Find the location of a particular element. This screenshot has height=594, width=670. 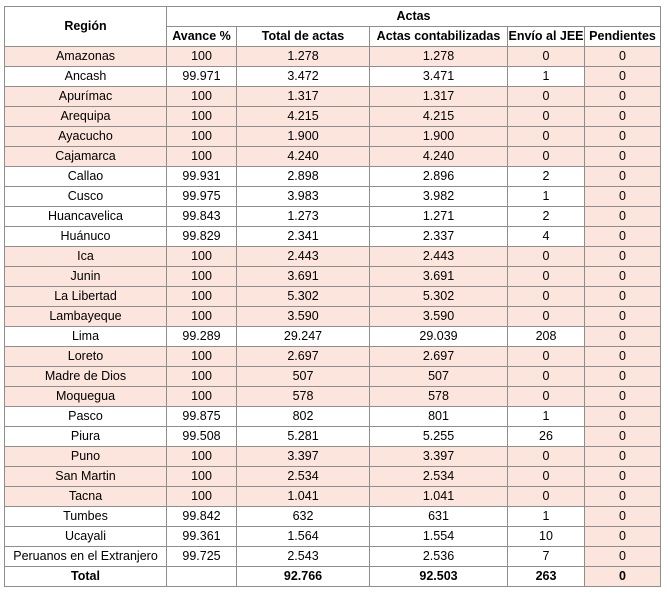

table-row: Ucayali 99.361 1.564 1.554 10 0 is located at coordinates (332, 536).